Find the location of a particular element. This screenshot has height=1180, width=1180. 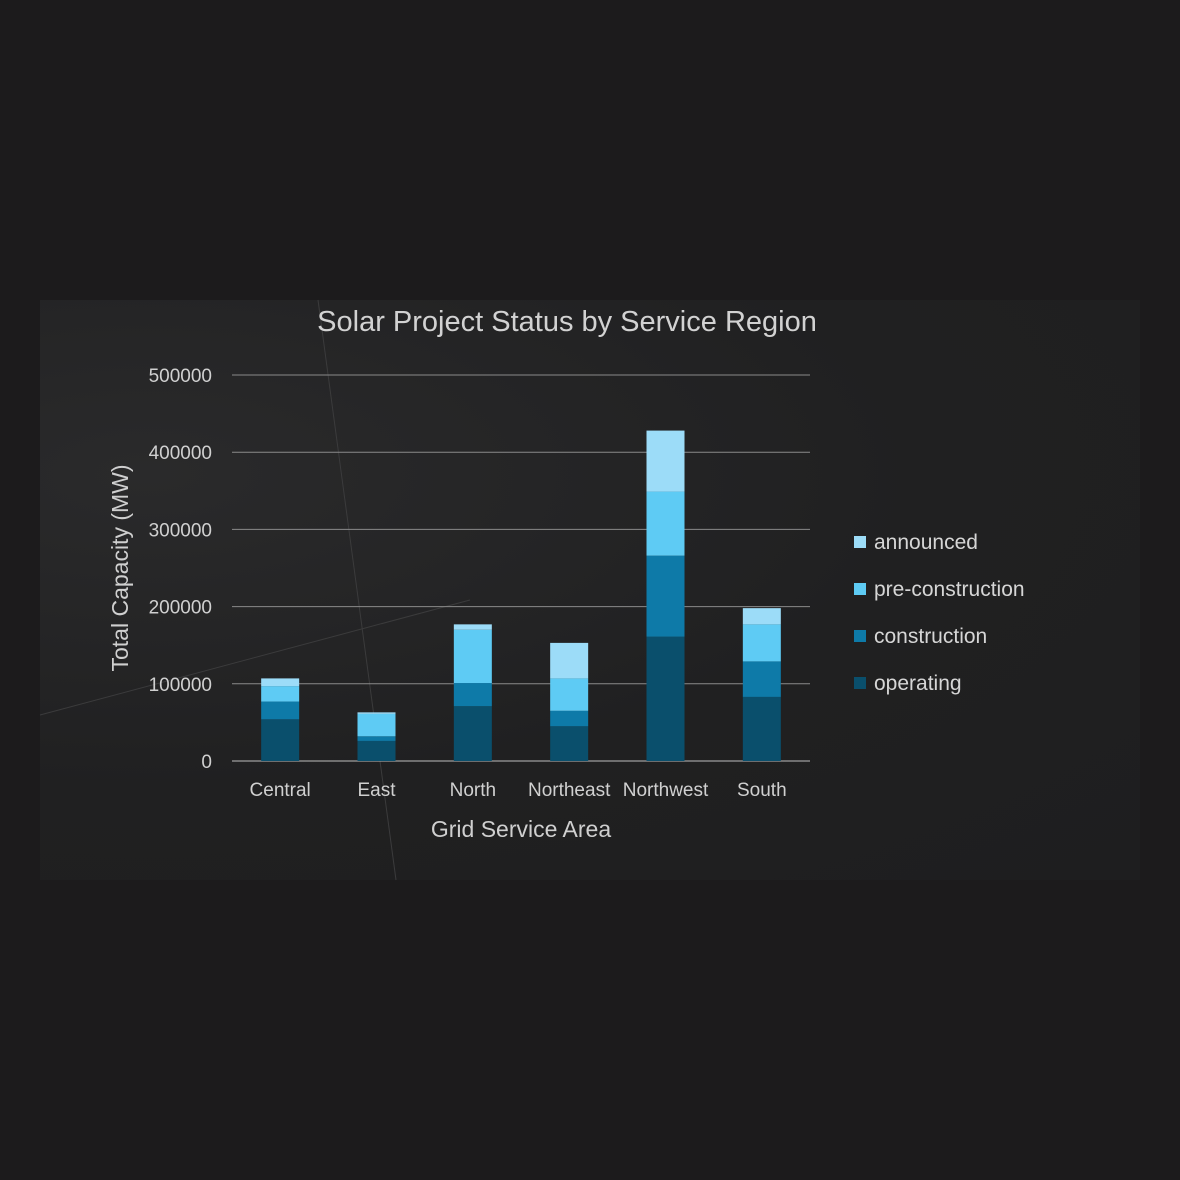

bar-segment-pre-construction-south is located at coordinates (761, 643).